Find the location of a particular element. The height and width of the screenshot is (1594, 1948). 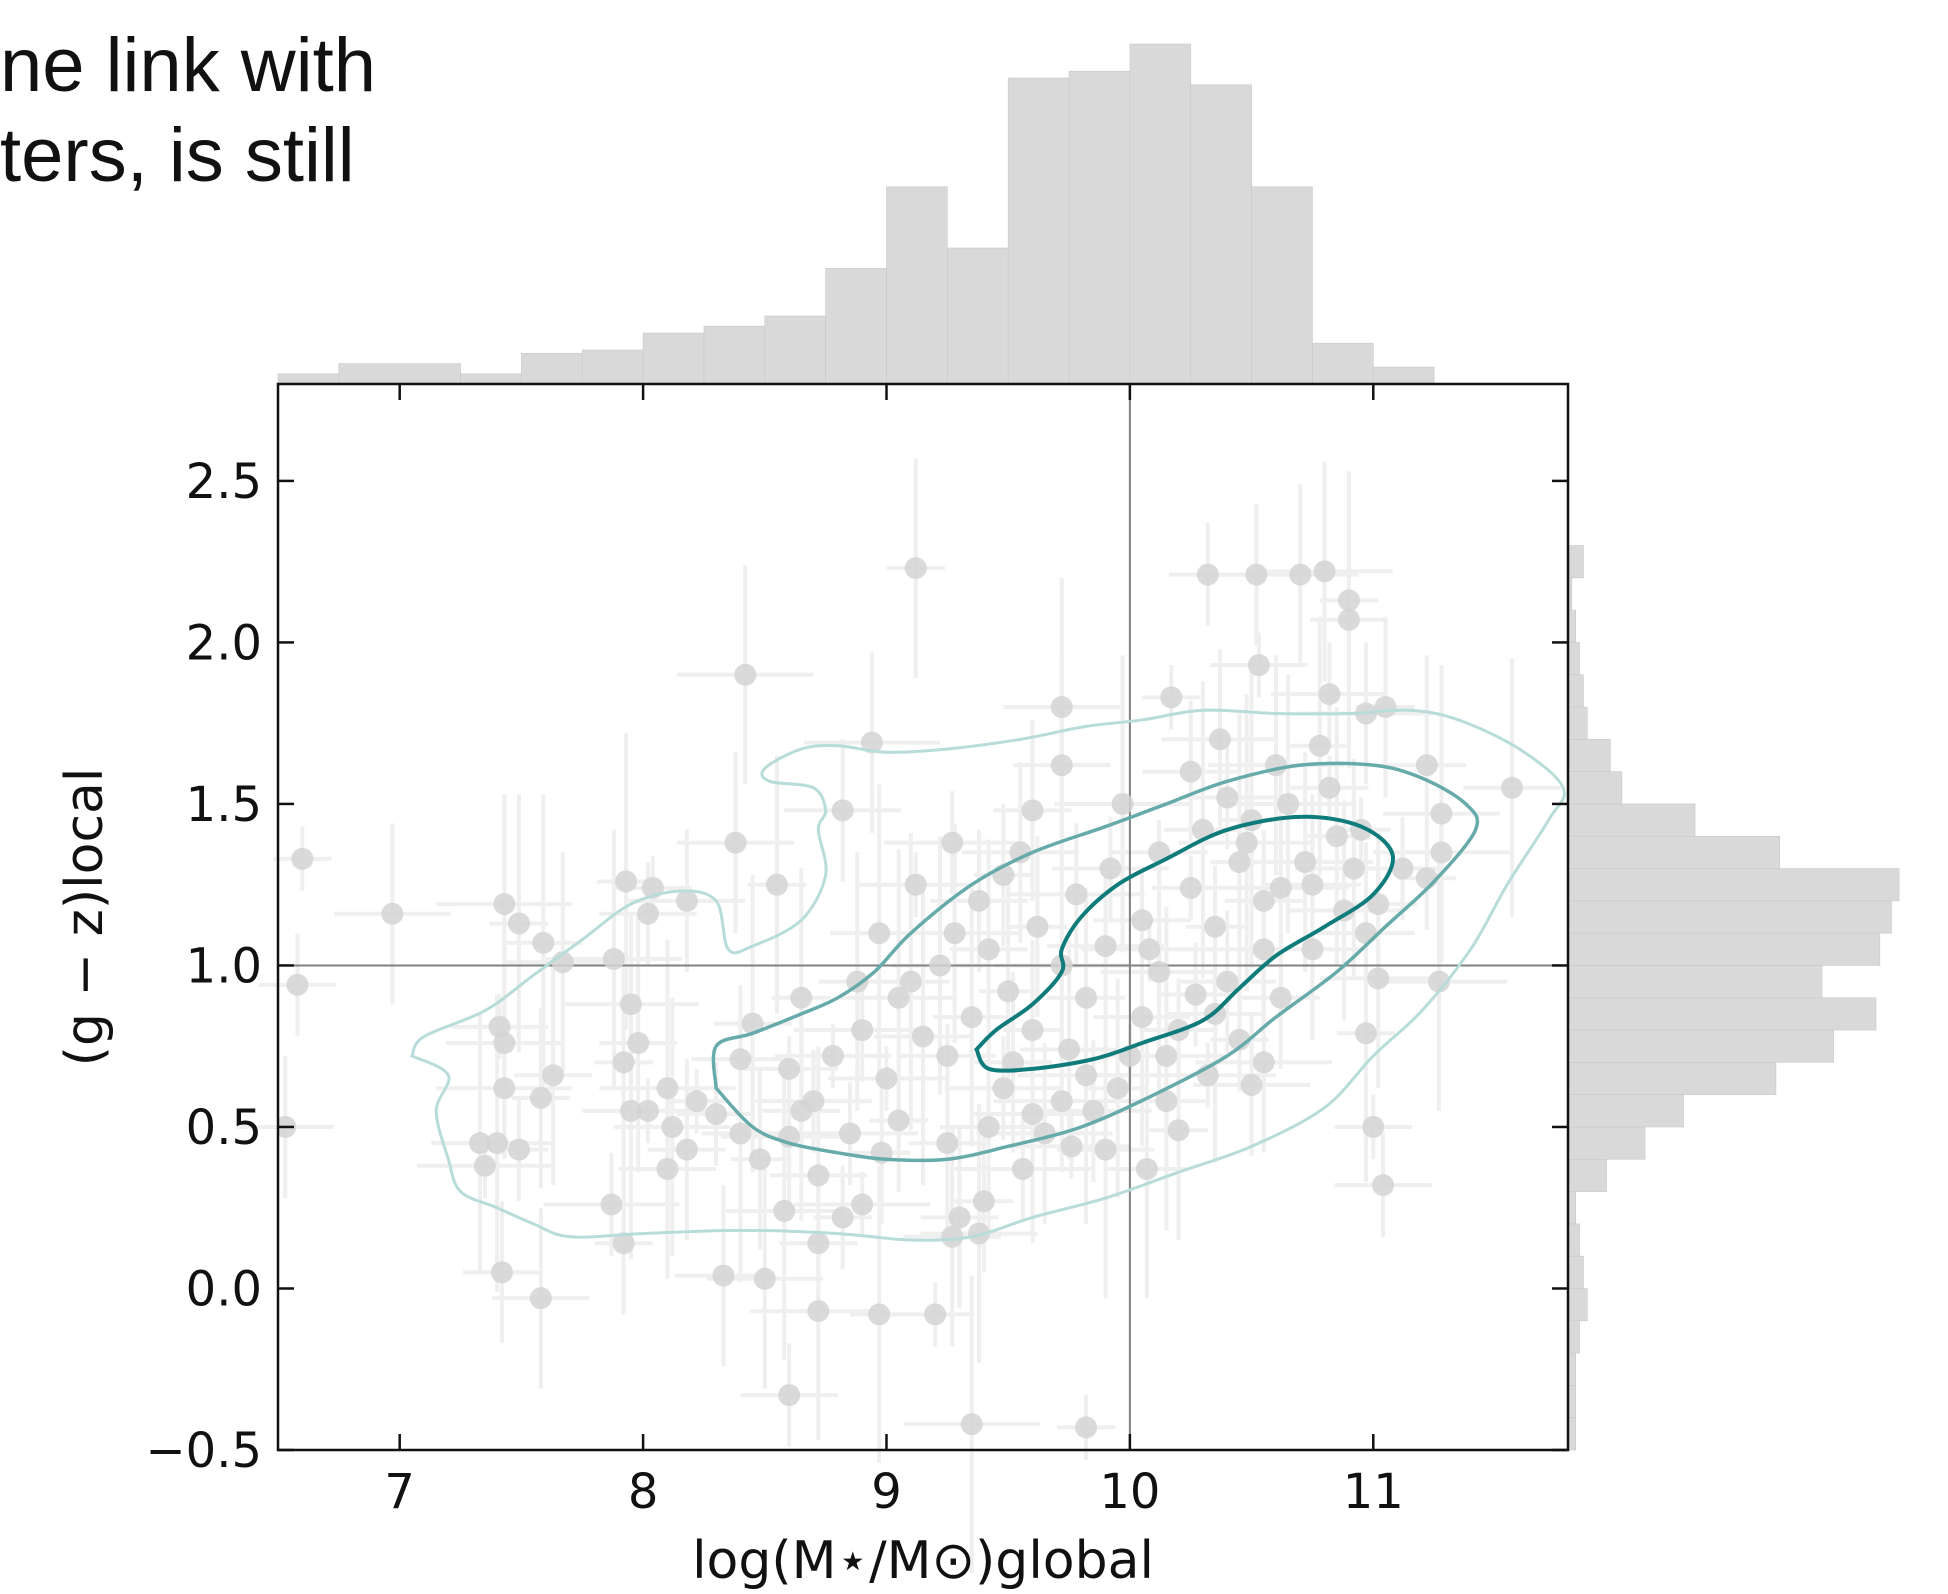

y-tick-label: 1.5 is located at coordinates (224, 805).